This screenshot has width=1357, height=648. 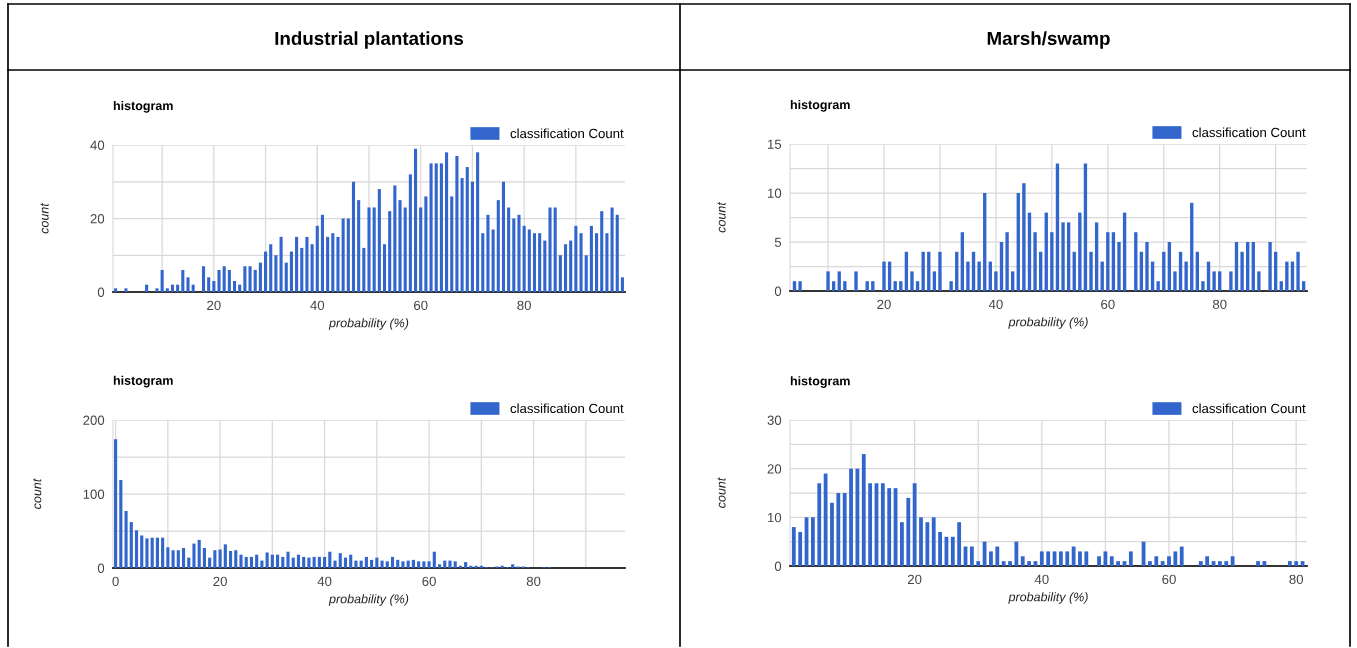 What do you see at coordinates (369, 40) in the screenshot?
I see `text: Industrial plantations` at bounding box center [369, 40].